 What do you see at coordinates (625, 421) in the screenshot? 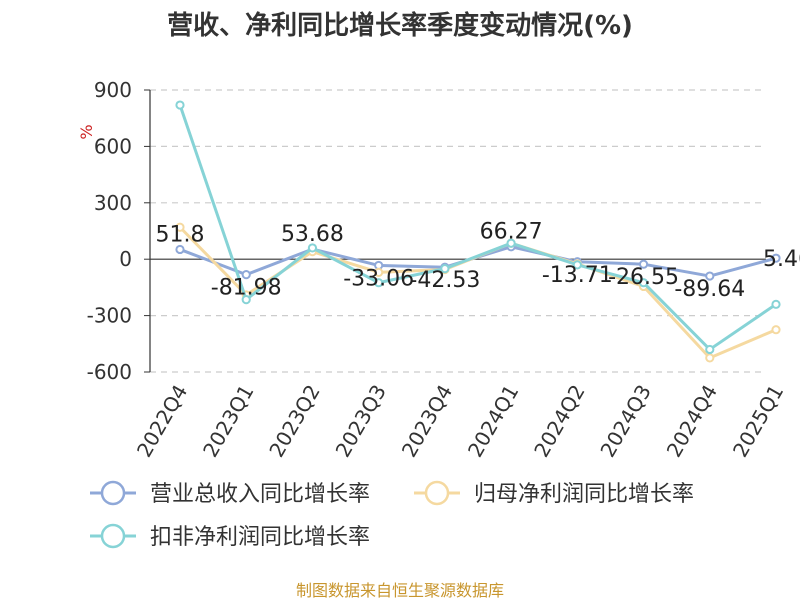
I see `x-tick-label: 2024Q3` at bounding box center [625, 421].